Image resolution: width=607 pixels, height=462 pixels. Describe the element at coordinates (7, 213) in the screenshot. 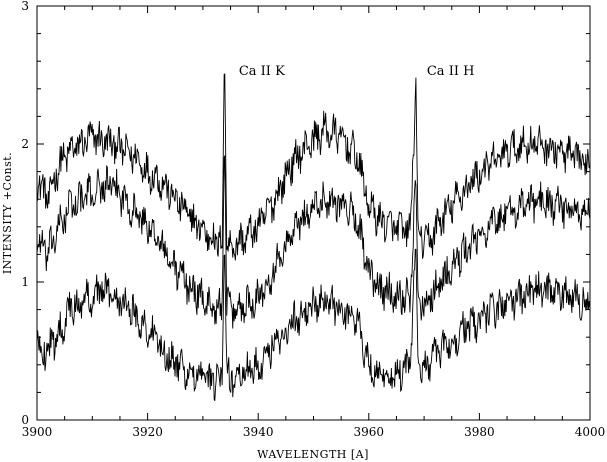

I see `y-axis-title: INTENSITY +Const.` at that location.